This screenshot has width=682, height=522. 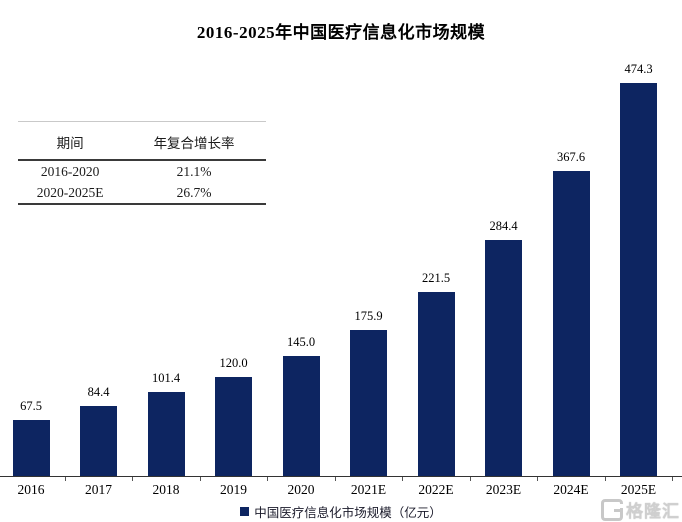 I want to click on x-axis-label: 2016, so click(x=31, y=489).